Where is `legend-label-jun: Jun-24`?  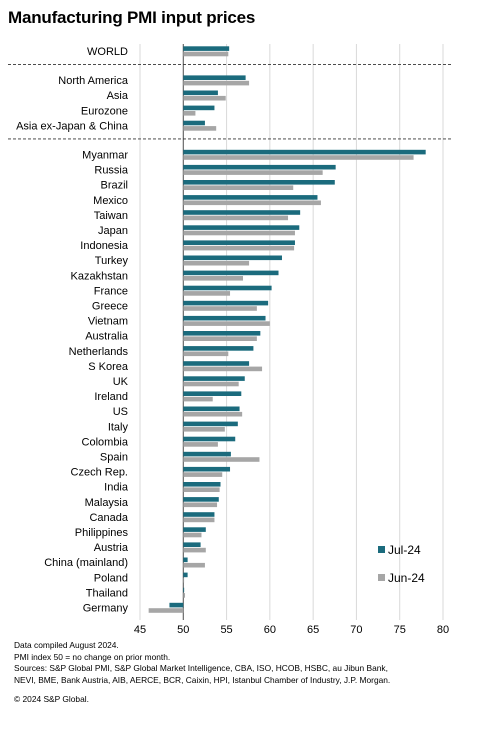
legend-label-jun: Jun-24 is located at coordinates (406, 578).